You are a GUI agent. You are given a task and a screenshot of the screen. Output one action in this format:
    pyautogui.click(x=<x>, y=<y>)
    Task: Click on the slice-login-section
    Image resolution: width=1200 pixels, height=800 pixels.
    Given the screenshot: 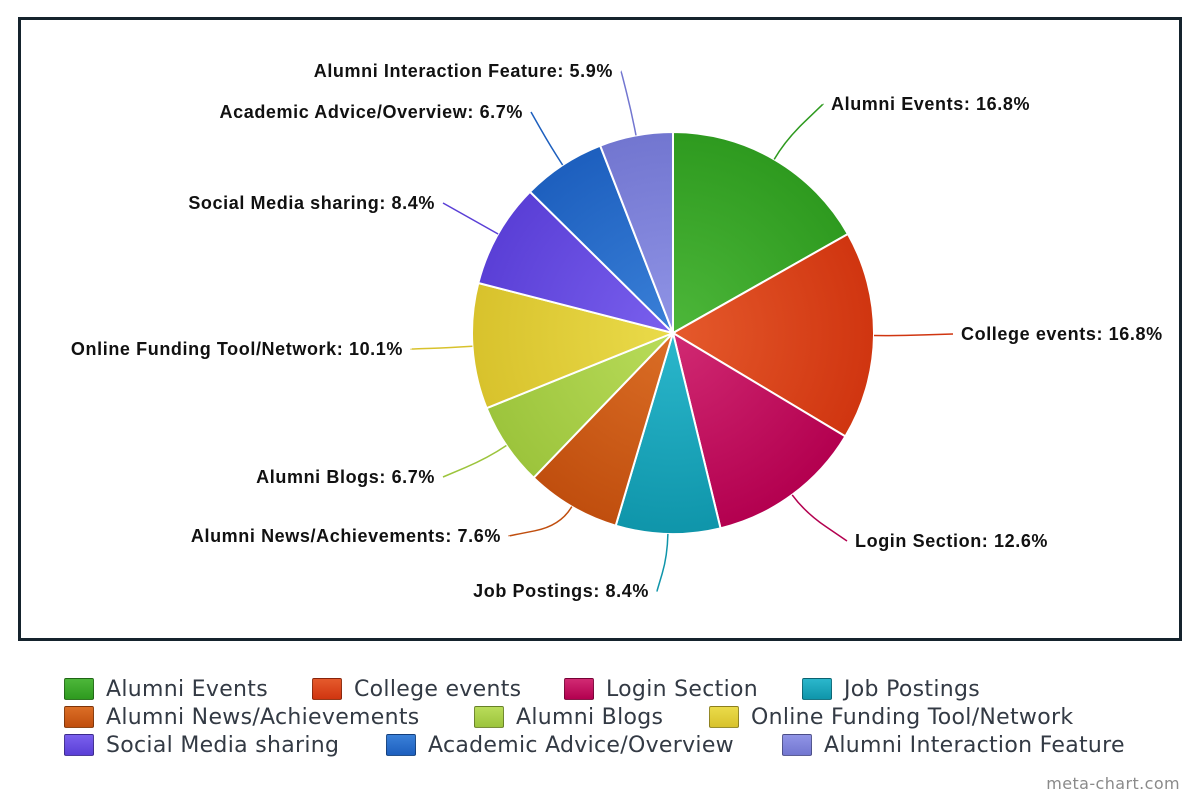 What is the action you would take?
    pyautogui.click(x=759, y=430)
    